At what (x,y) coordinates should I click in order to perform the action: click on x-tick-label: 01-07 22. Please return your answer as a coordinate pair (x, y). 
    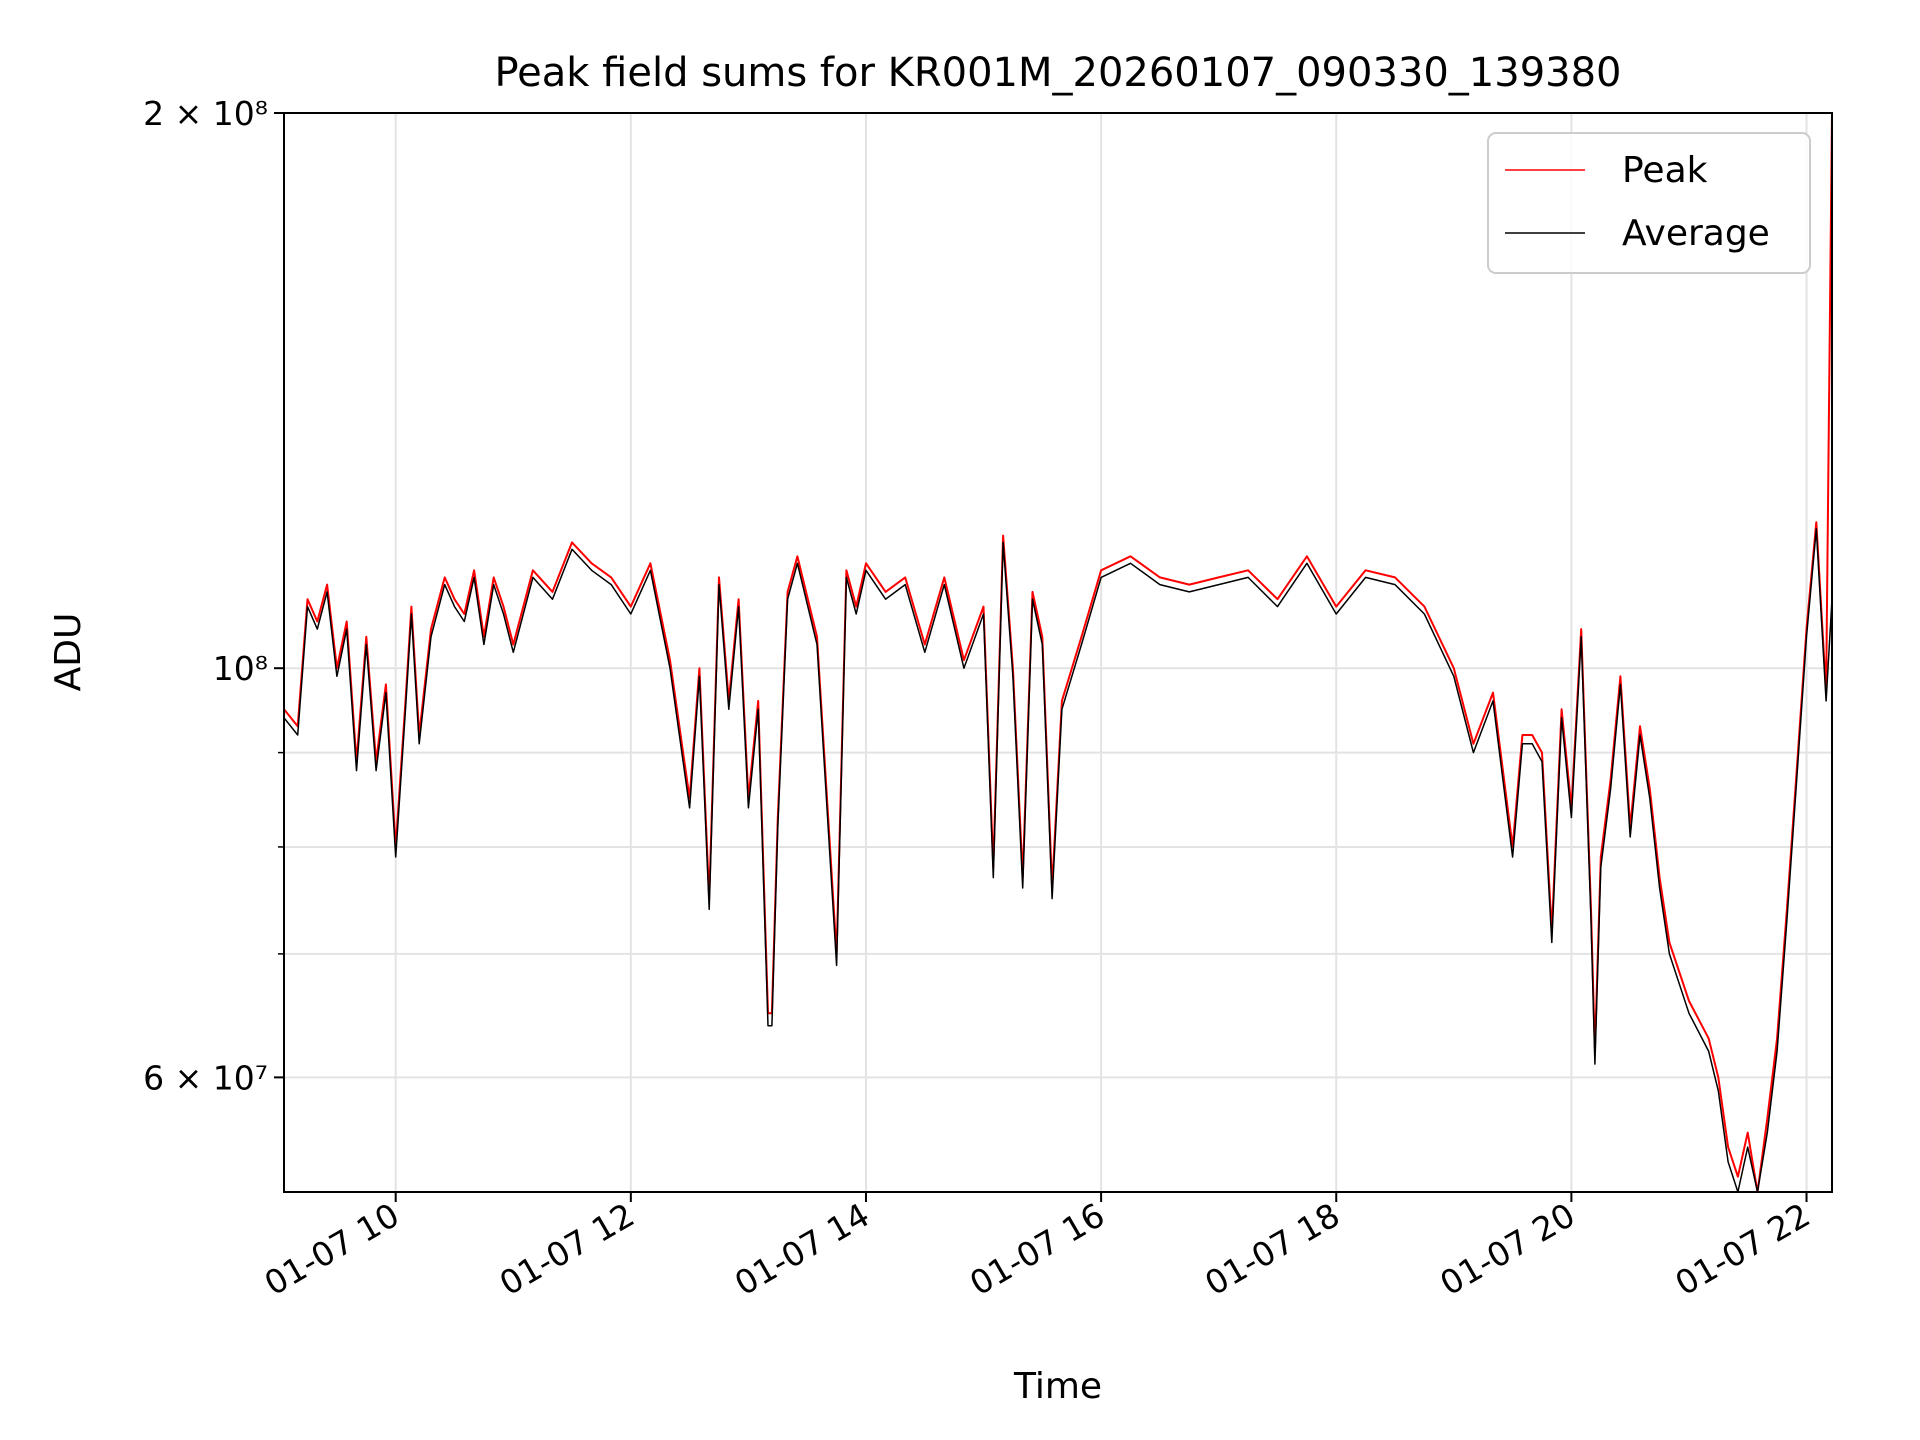
    Looking at the image, I should click on (1743, 1249).